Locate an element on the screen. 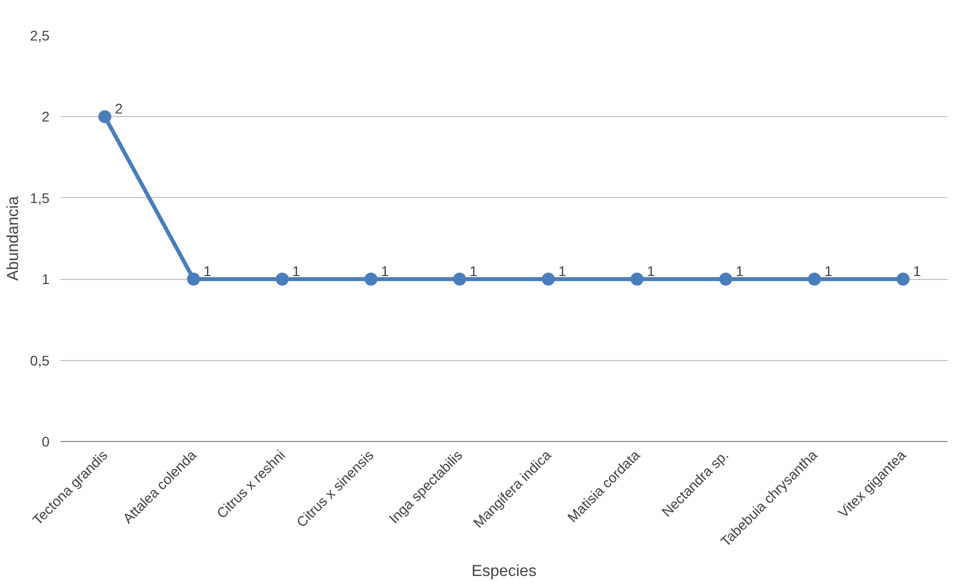  y-tick-label: 2 is located at coordinates (46, 116).